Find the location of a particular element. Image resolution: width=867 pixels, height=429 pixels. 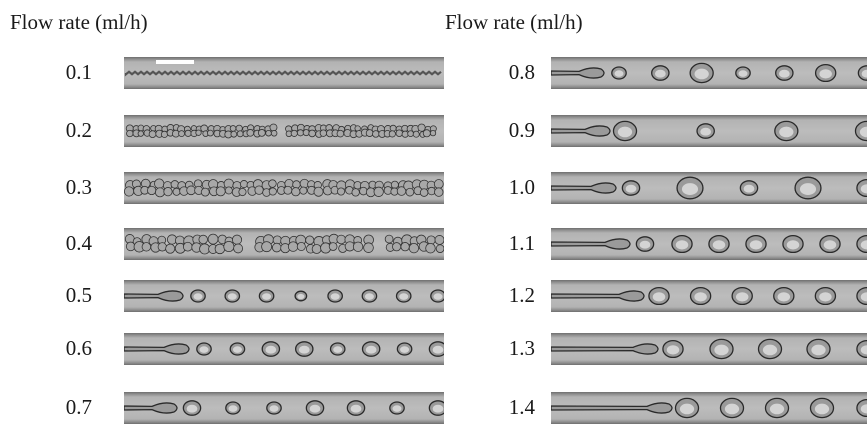

flow-row: 1.4 is located at coordinates (656, 408).